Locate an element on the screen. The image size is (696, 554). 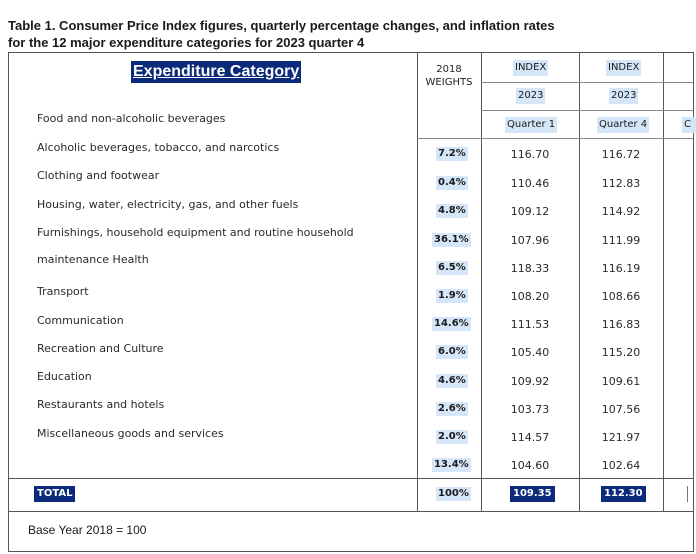
total-label: TOTAL is located at coordinates (55, 494).